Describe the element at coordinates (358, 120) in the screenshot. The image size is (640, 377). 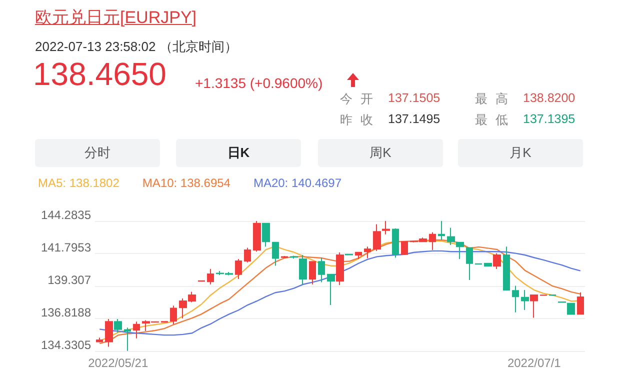
I see `text: 昨 收` at that location.